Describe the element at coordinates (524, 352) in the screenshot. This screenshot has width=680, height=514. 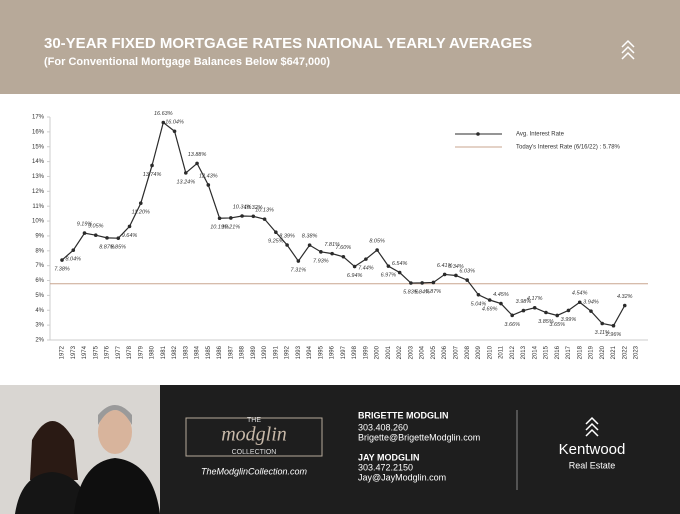
I see `x-tick-label: 2013` at that location.